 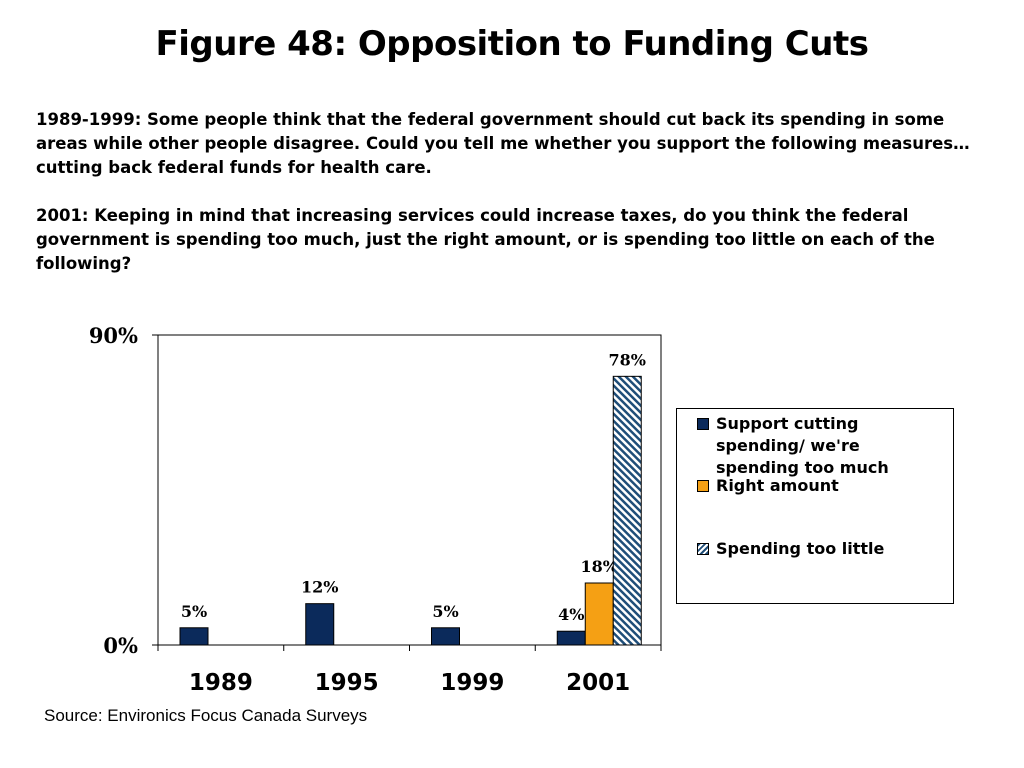 I want to click on data-label-2001-2: 78%, so click(x=627, y=359).